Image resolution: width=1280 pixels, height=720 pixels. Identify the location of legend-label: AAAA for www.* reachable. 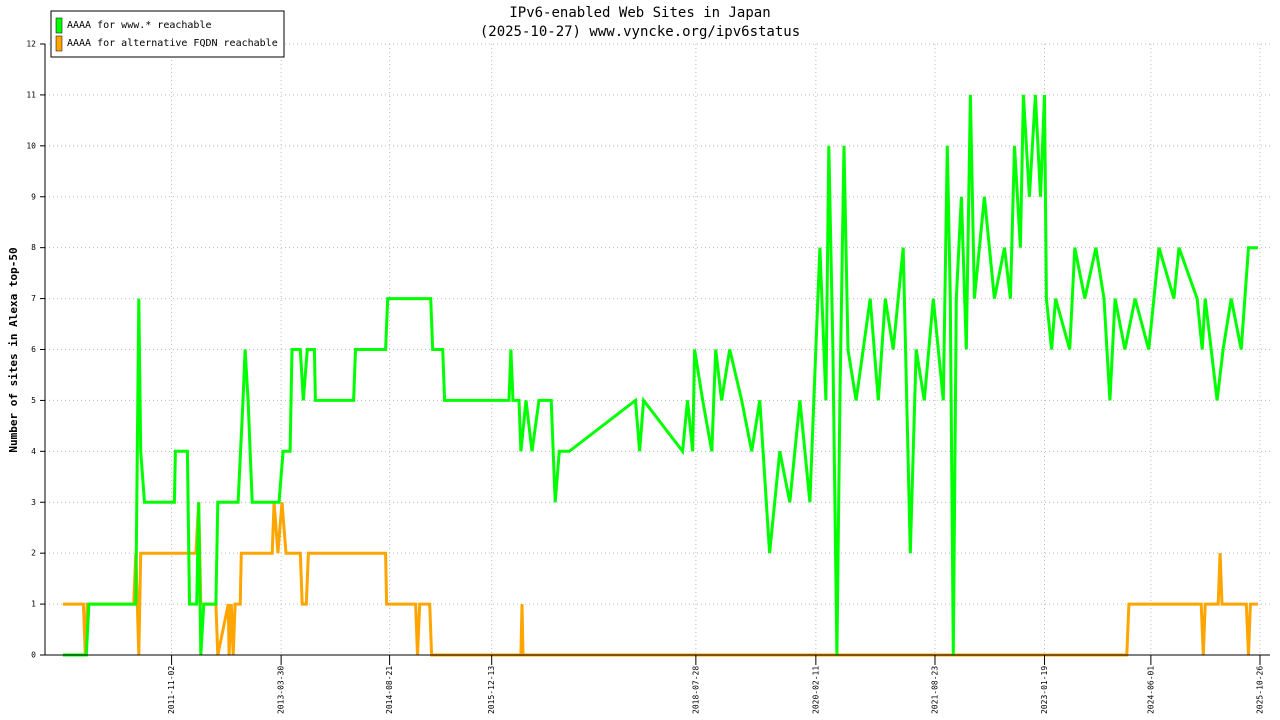
(139, 25).